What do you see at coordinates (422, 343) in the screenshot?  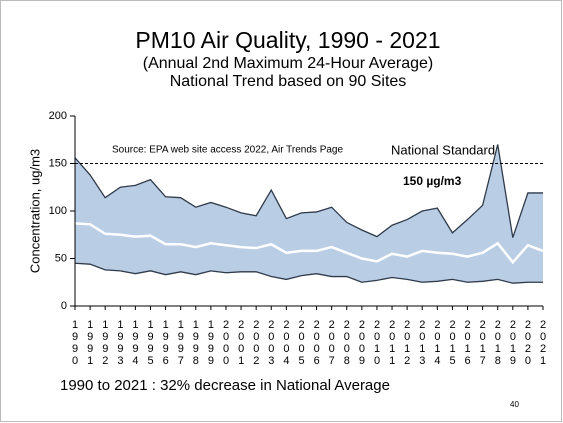 I see `x-tick-label: 2013` at bounding box center [422, 343].